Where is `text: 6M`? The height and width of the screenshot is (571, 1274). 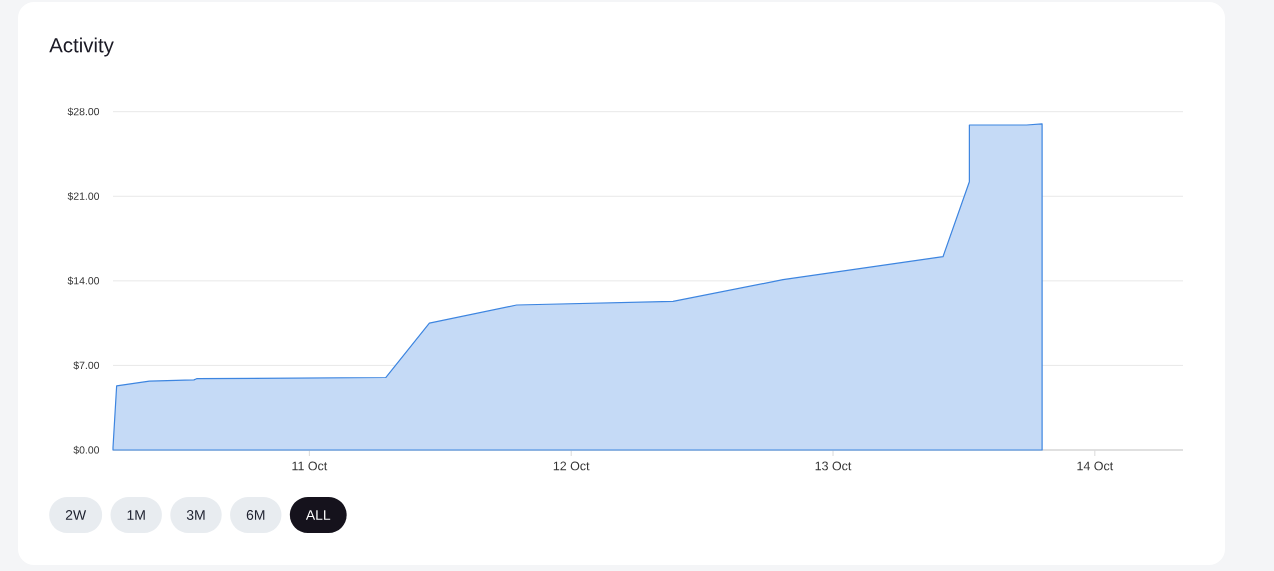 text: 6M is located at coordinates (255, 515).